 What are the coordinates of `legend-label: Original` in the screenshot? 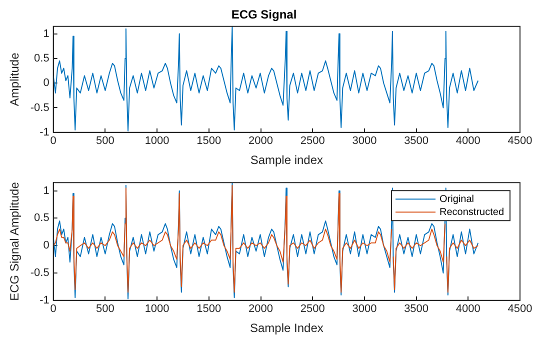 It's located at (457, 199).